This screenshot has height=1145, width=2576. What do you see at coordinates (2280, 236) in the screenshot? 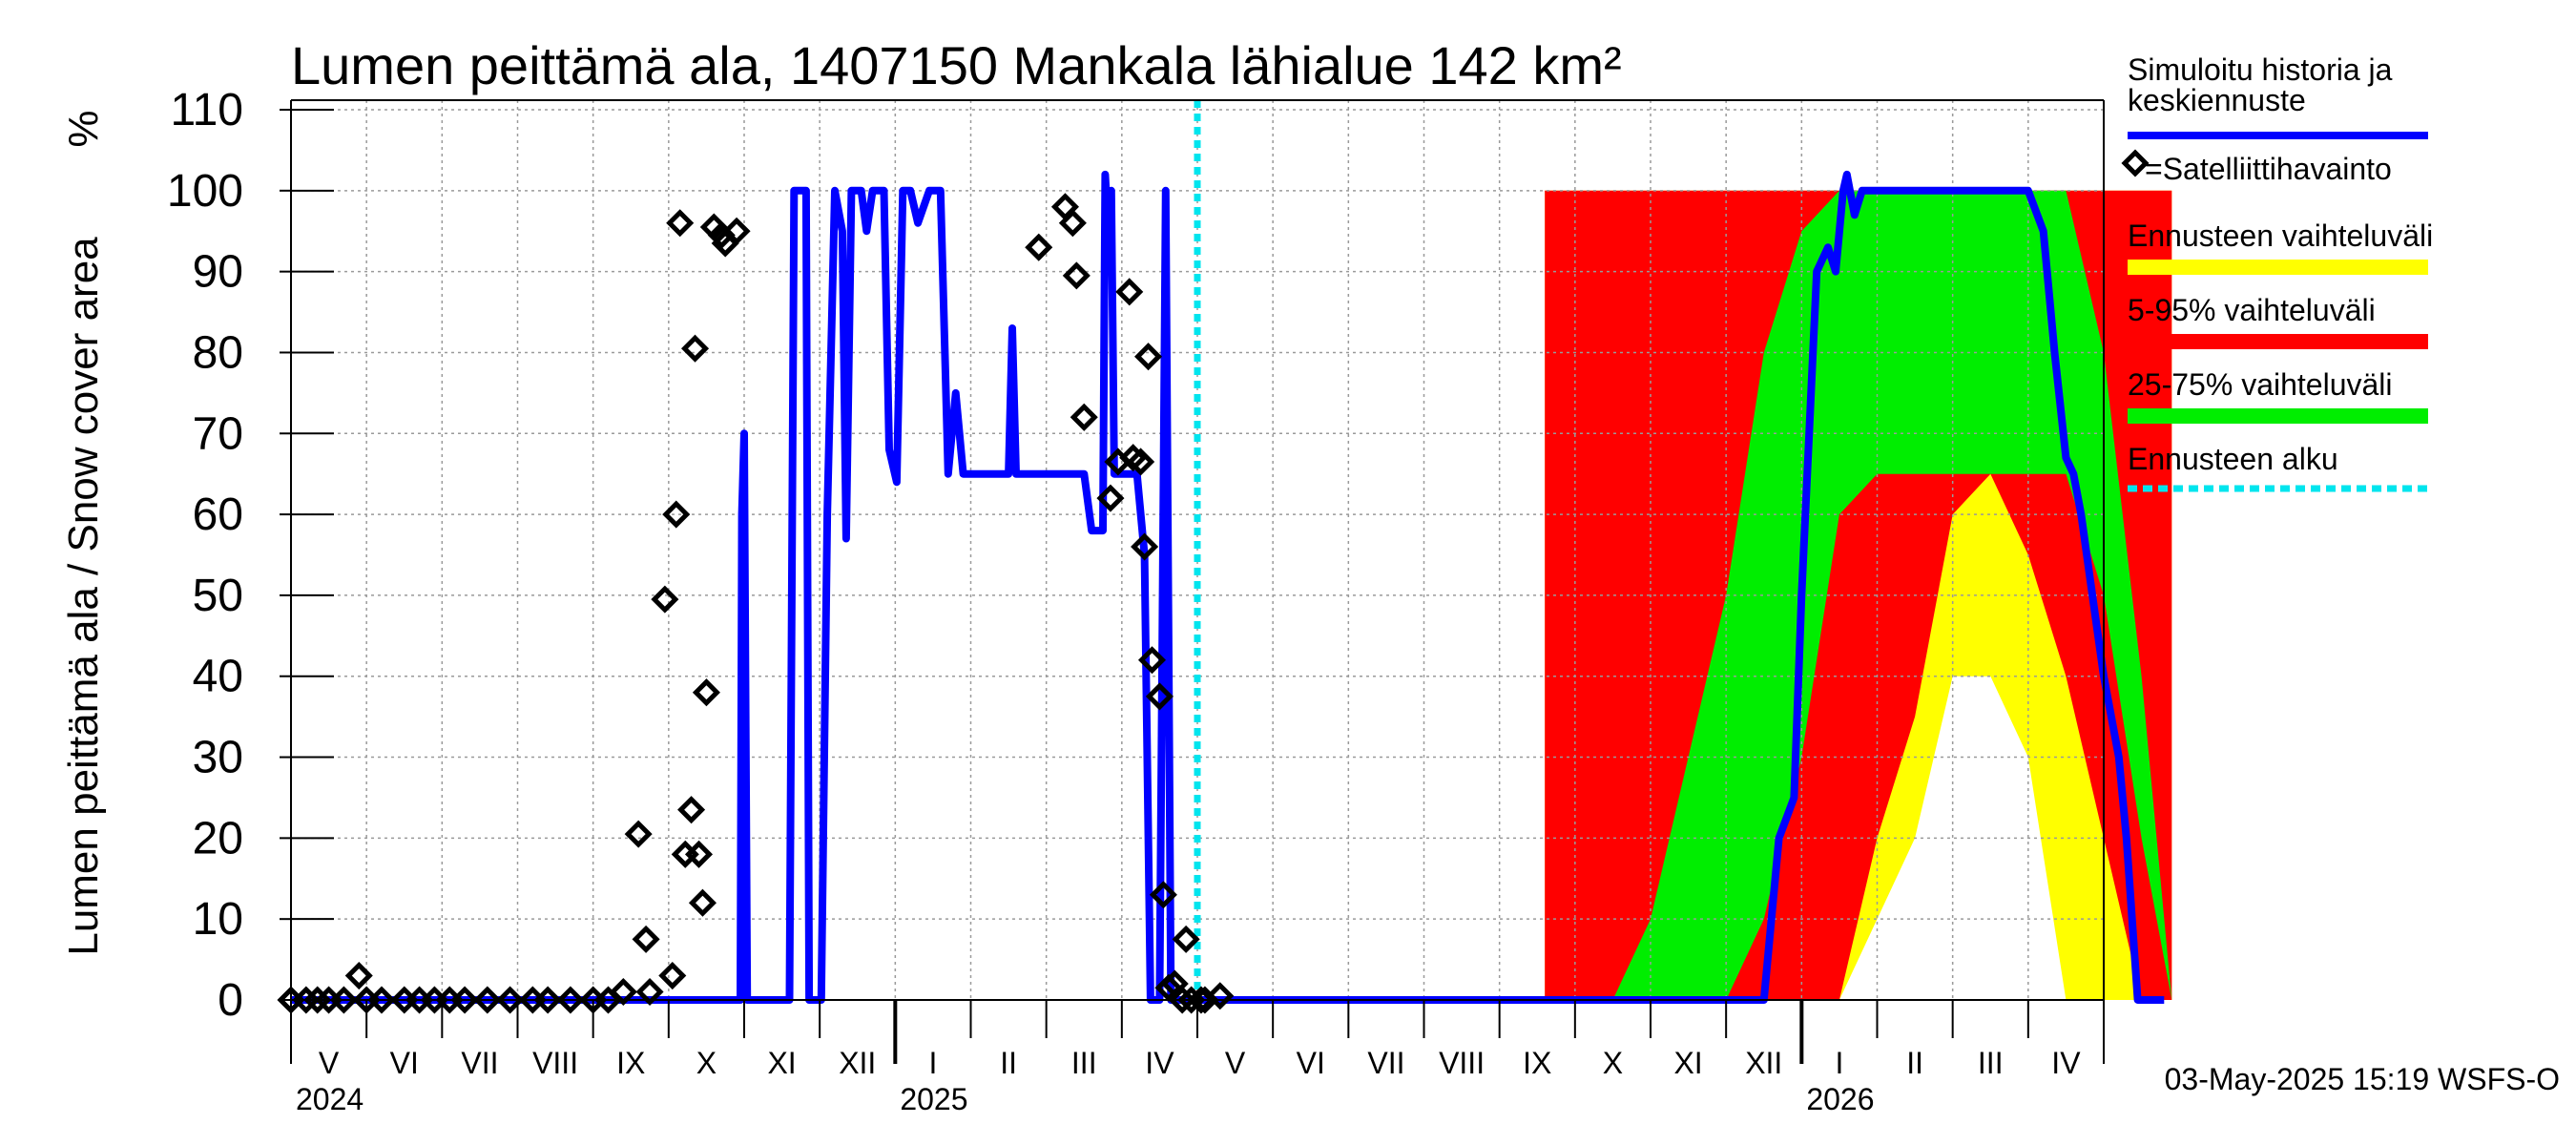
I see `legend-label: Ennusteen vaihteluväli` at bounding box center [2280, 236].